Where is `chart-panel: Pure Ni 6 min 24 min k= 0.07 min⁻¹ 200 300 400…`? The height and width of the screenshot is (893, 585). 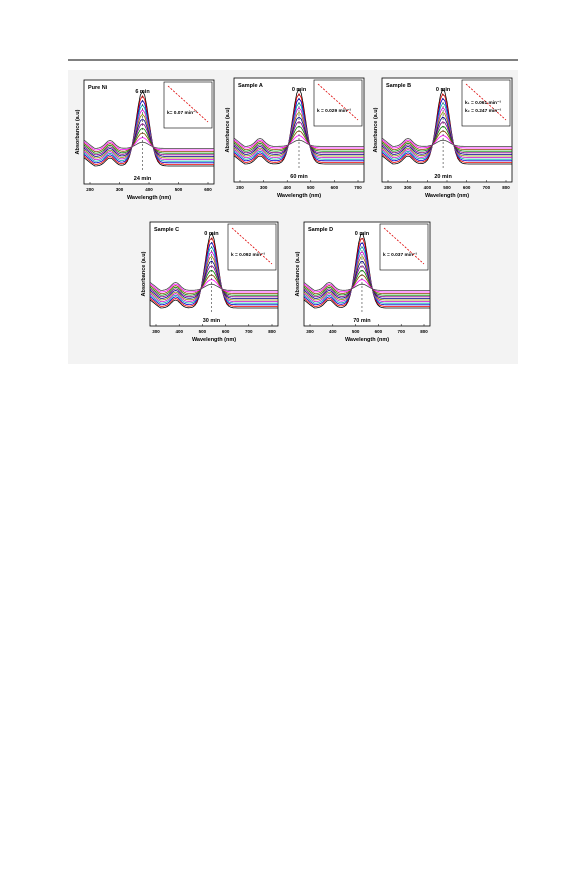 chart-panel: Pure Ni 6 min 24 min k= 0.07 min⁻¹ 200 300 400… is located at coordinates (145, 140).